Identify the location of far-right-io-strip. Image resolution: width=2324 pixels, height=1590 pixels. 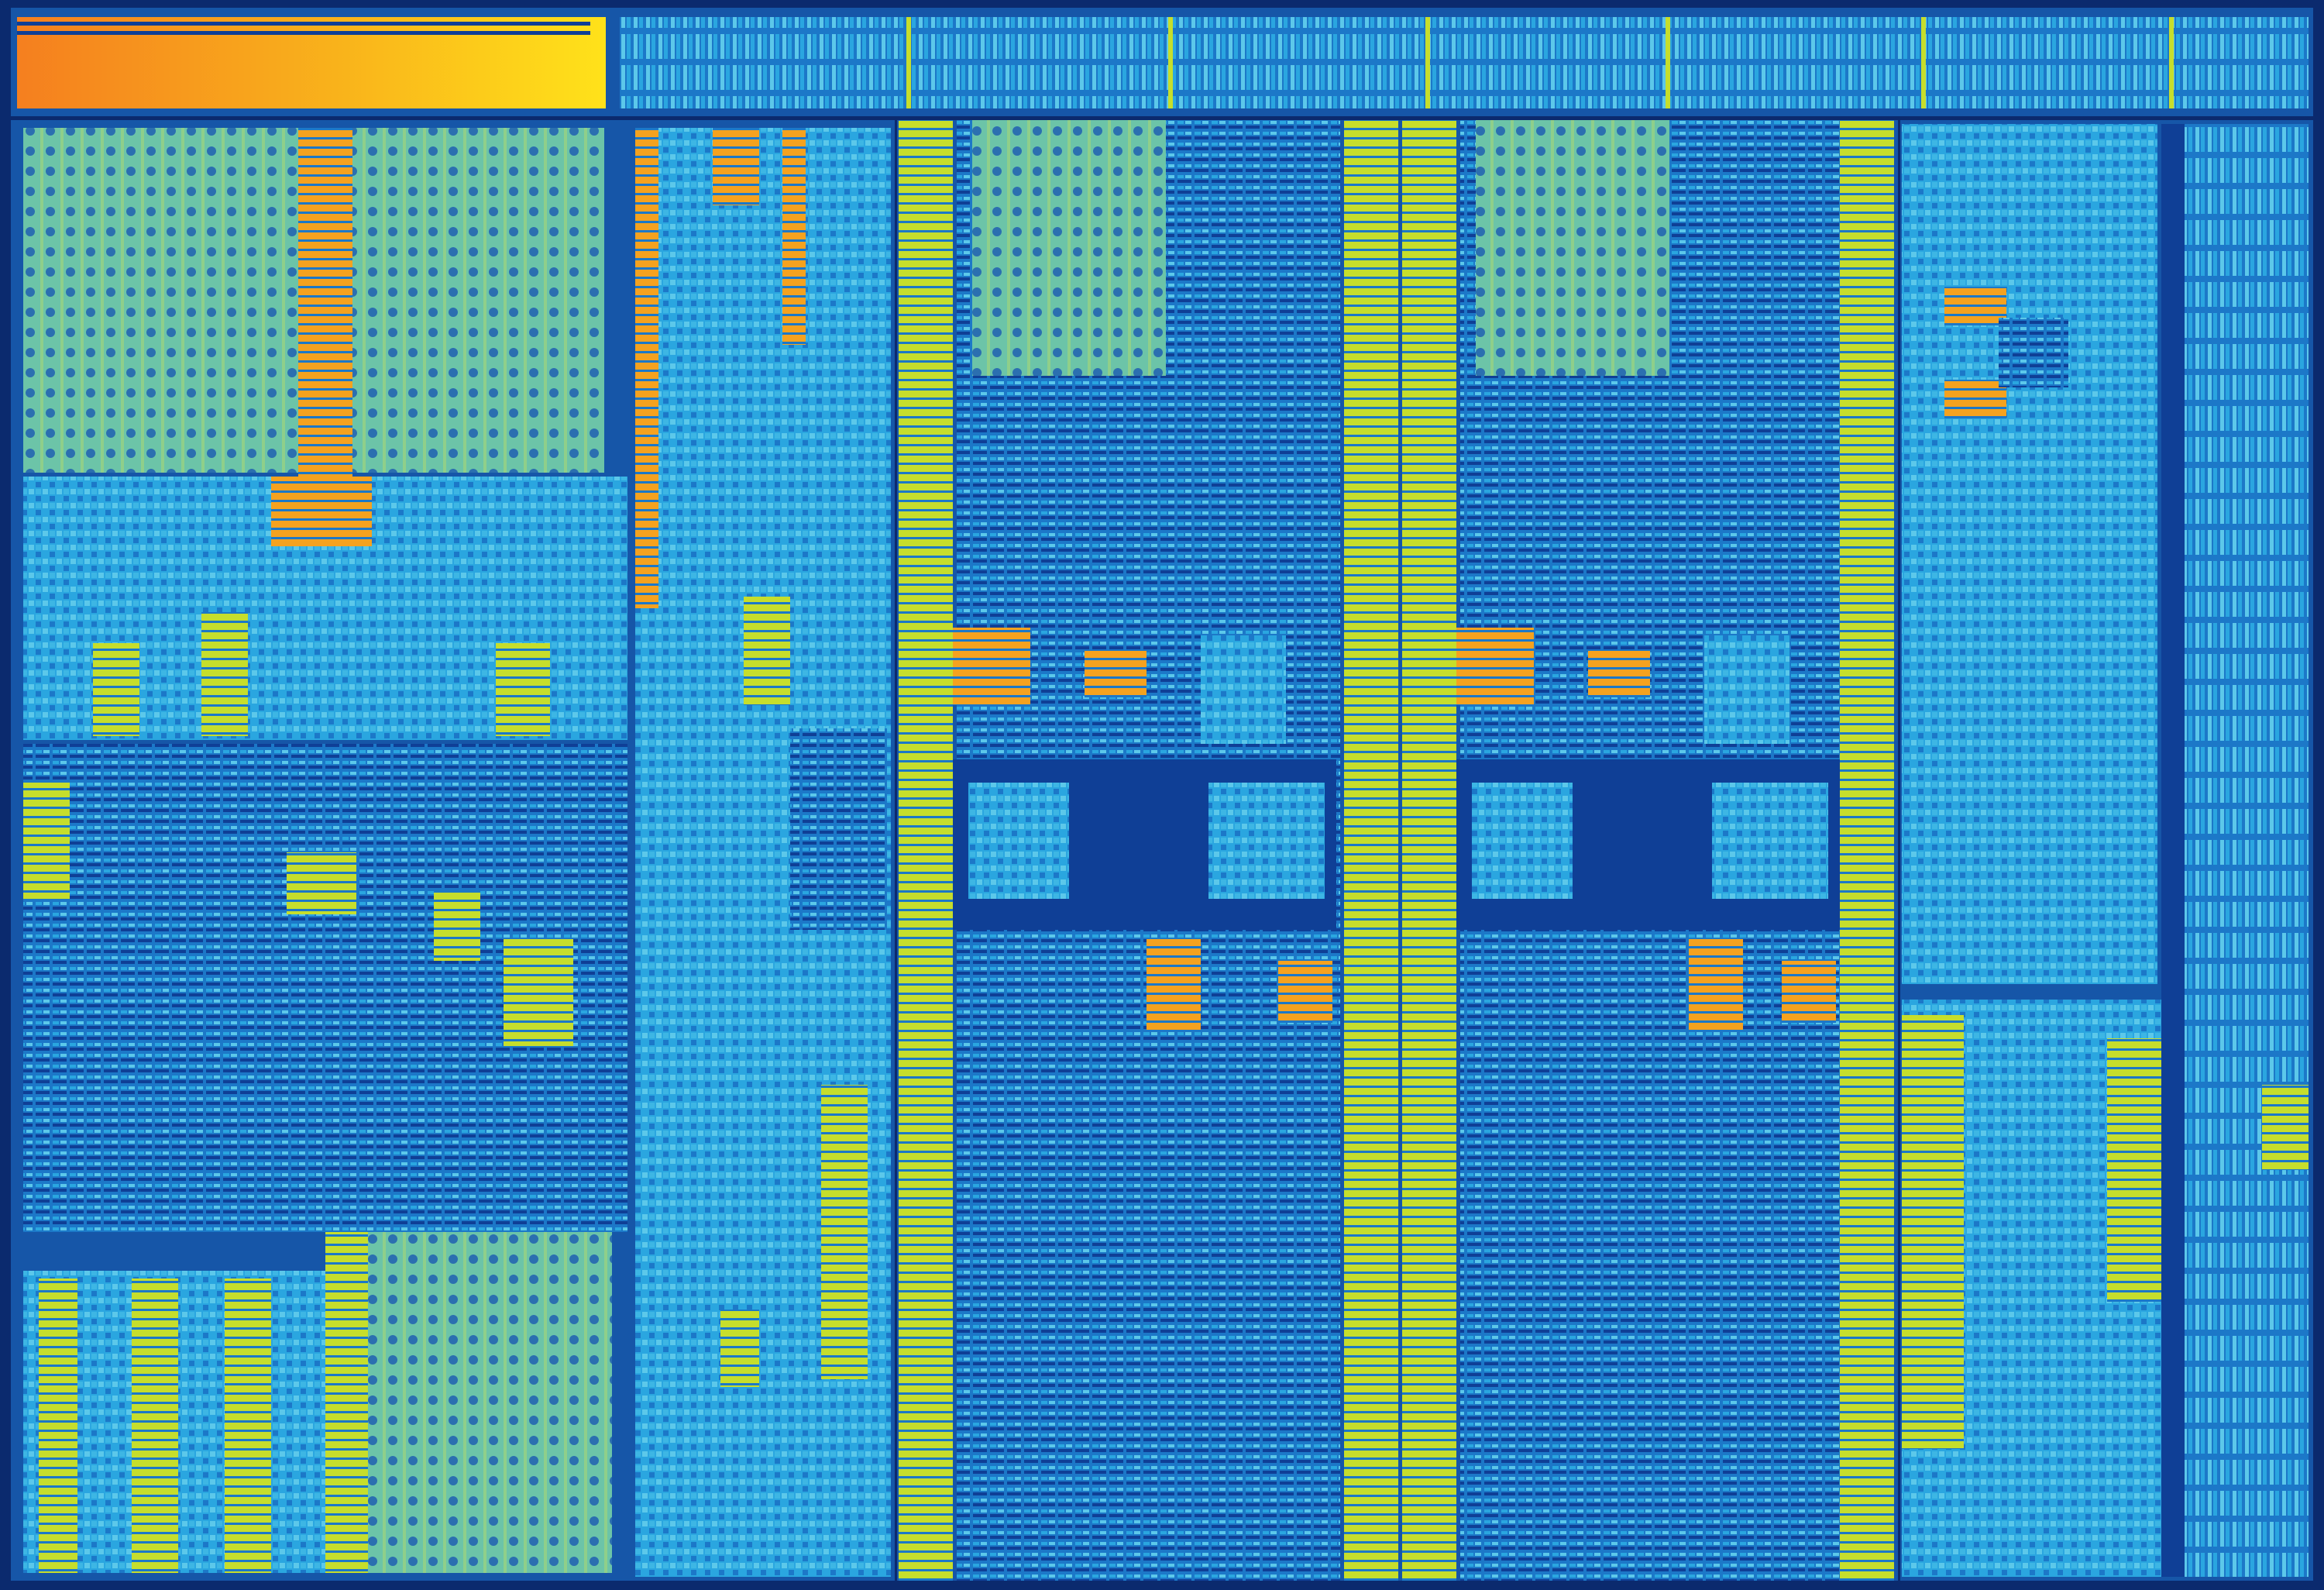
(2235, 850).